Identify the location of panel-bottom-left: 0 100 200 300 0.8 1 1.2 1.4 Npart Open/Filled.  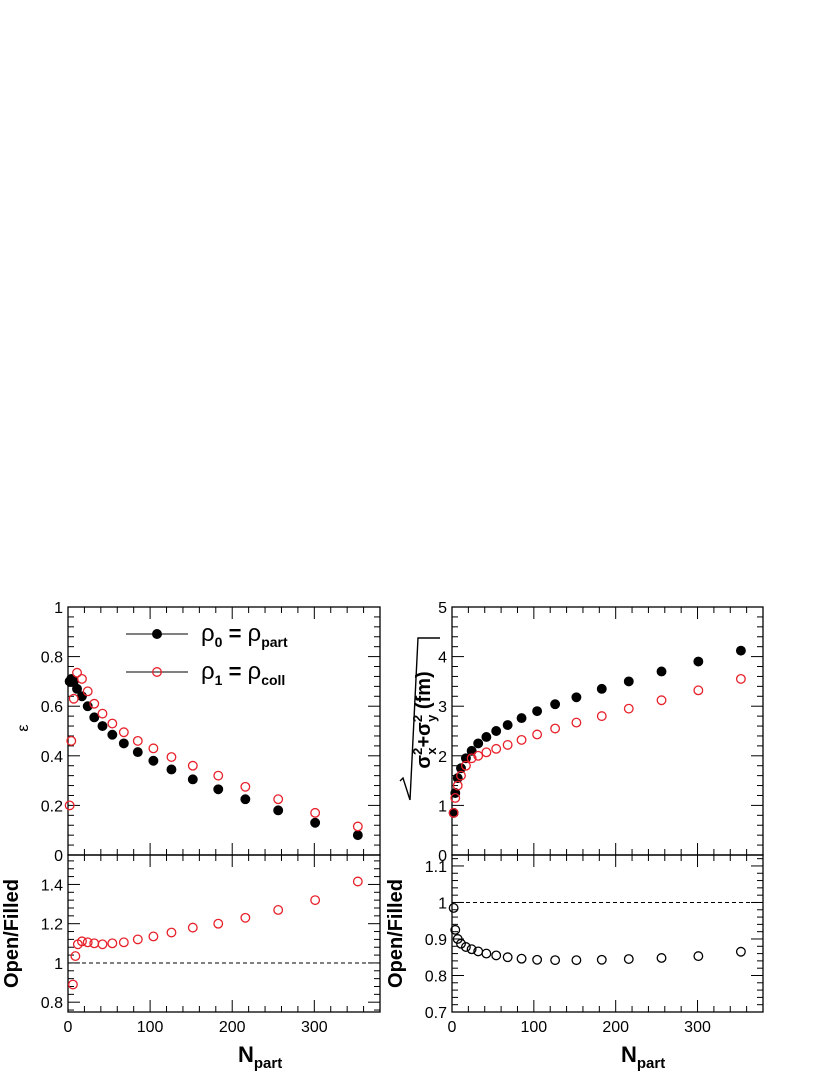
(191, 963).